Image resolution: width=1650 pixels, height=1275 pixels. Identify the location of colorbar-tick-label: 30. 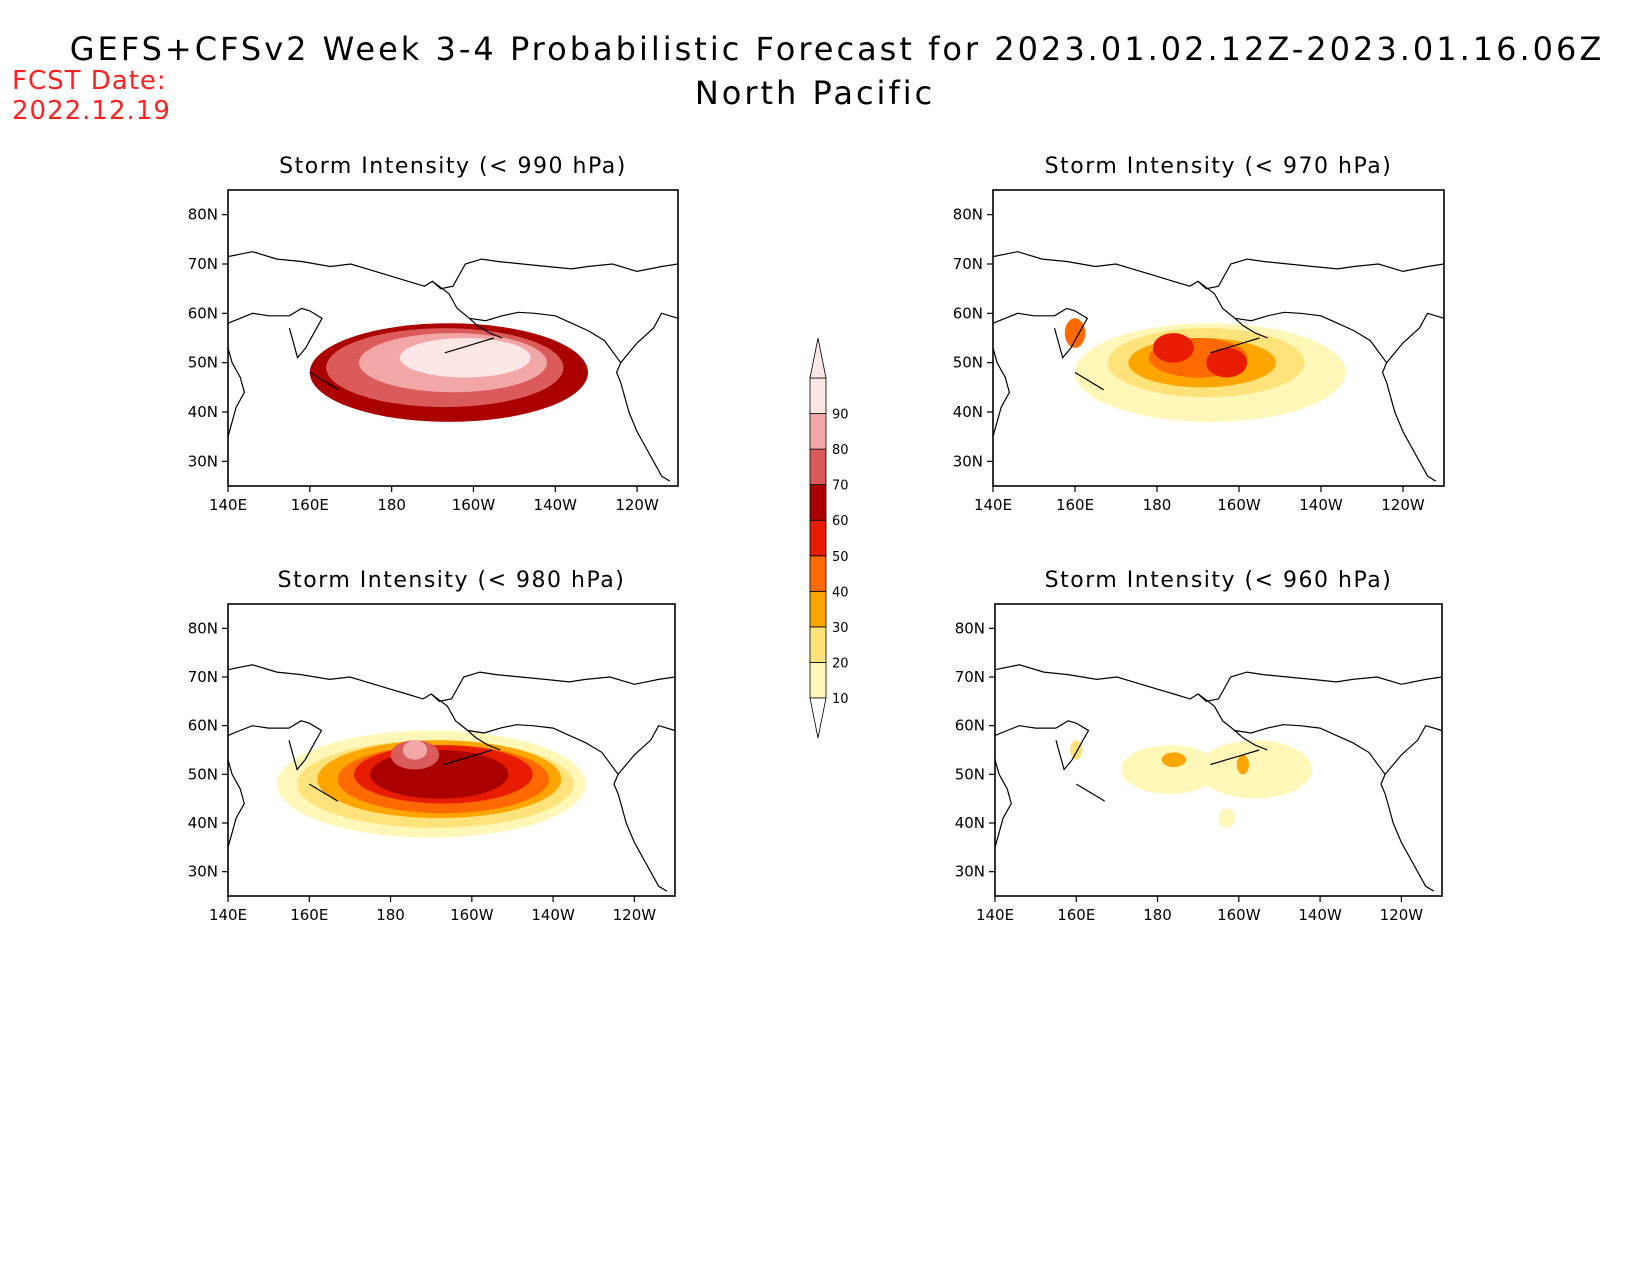
(840, 628).